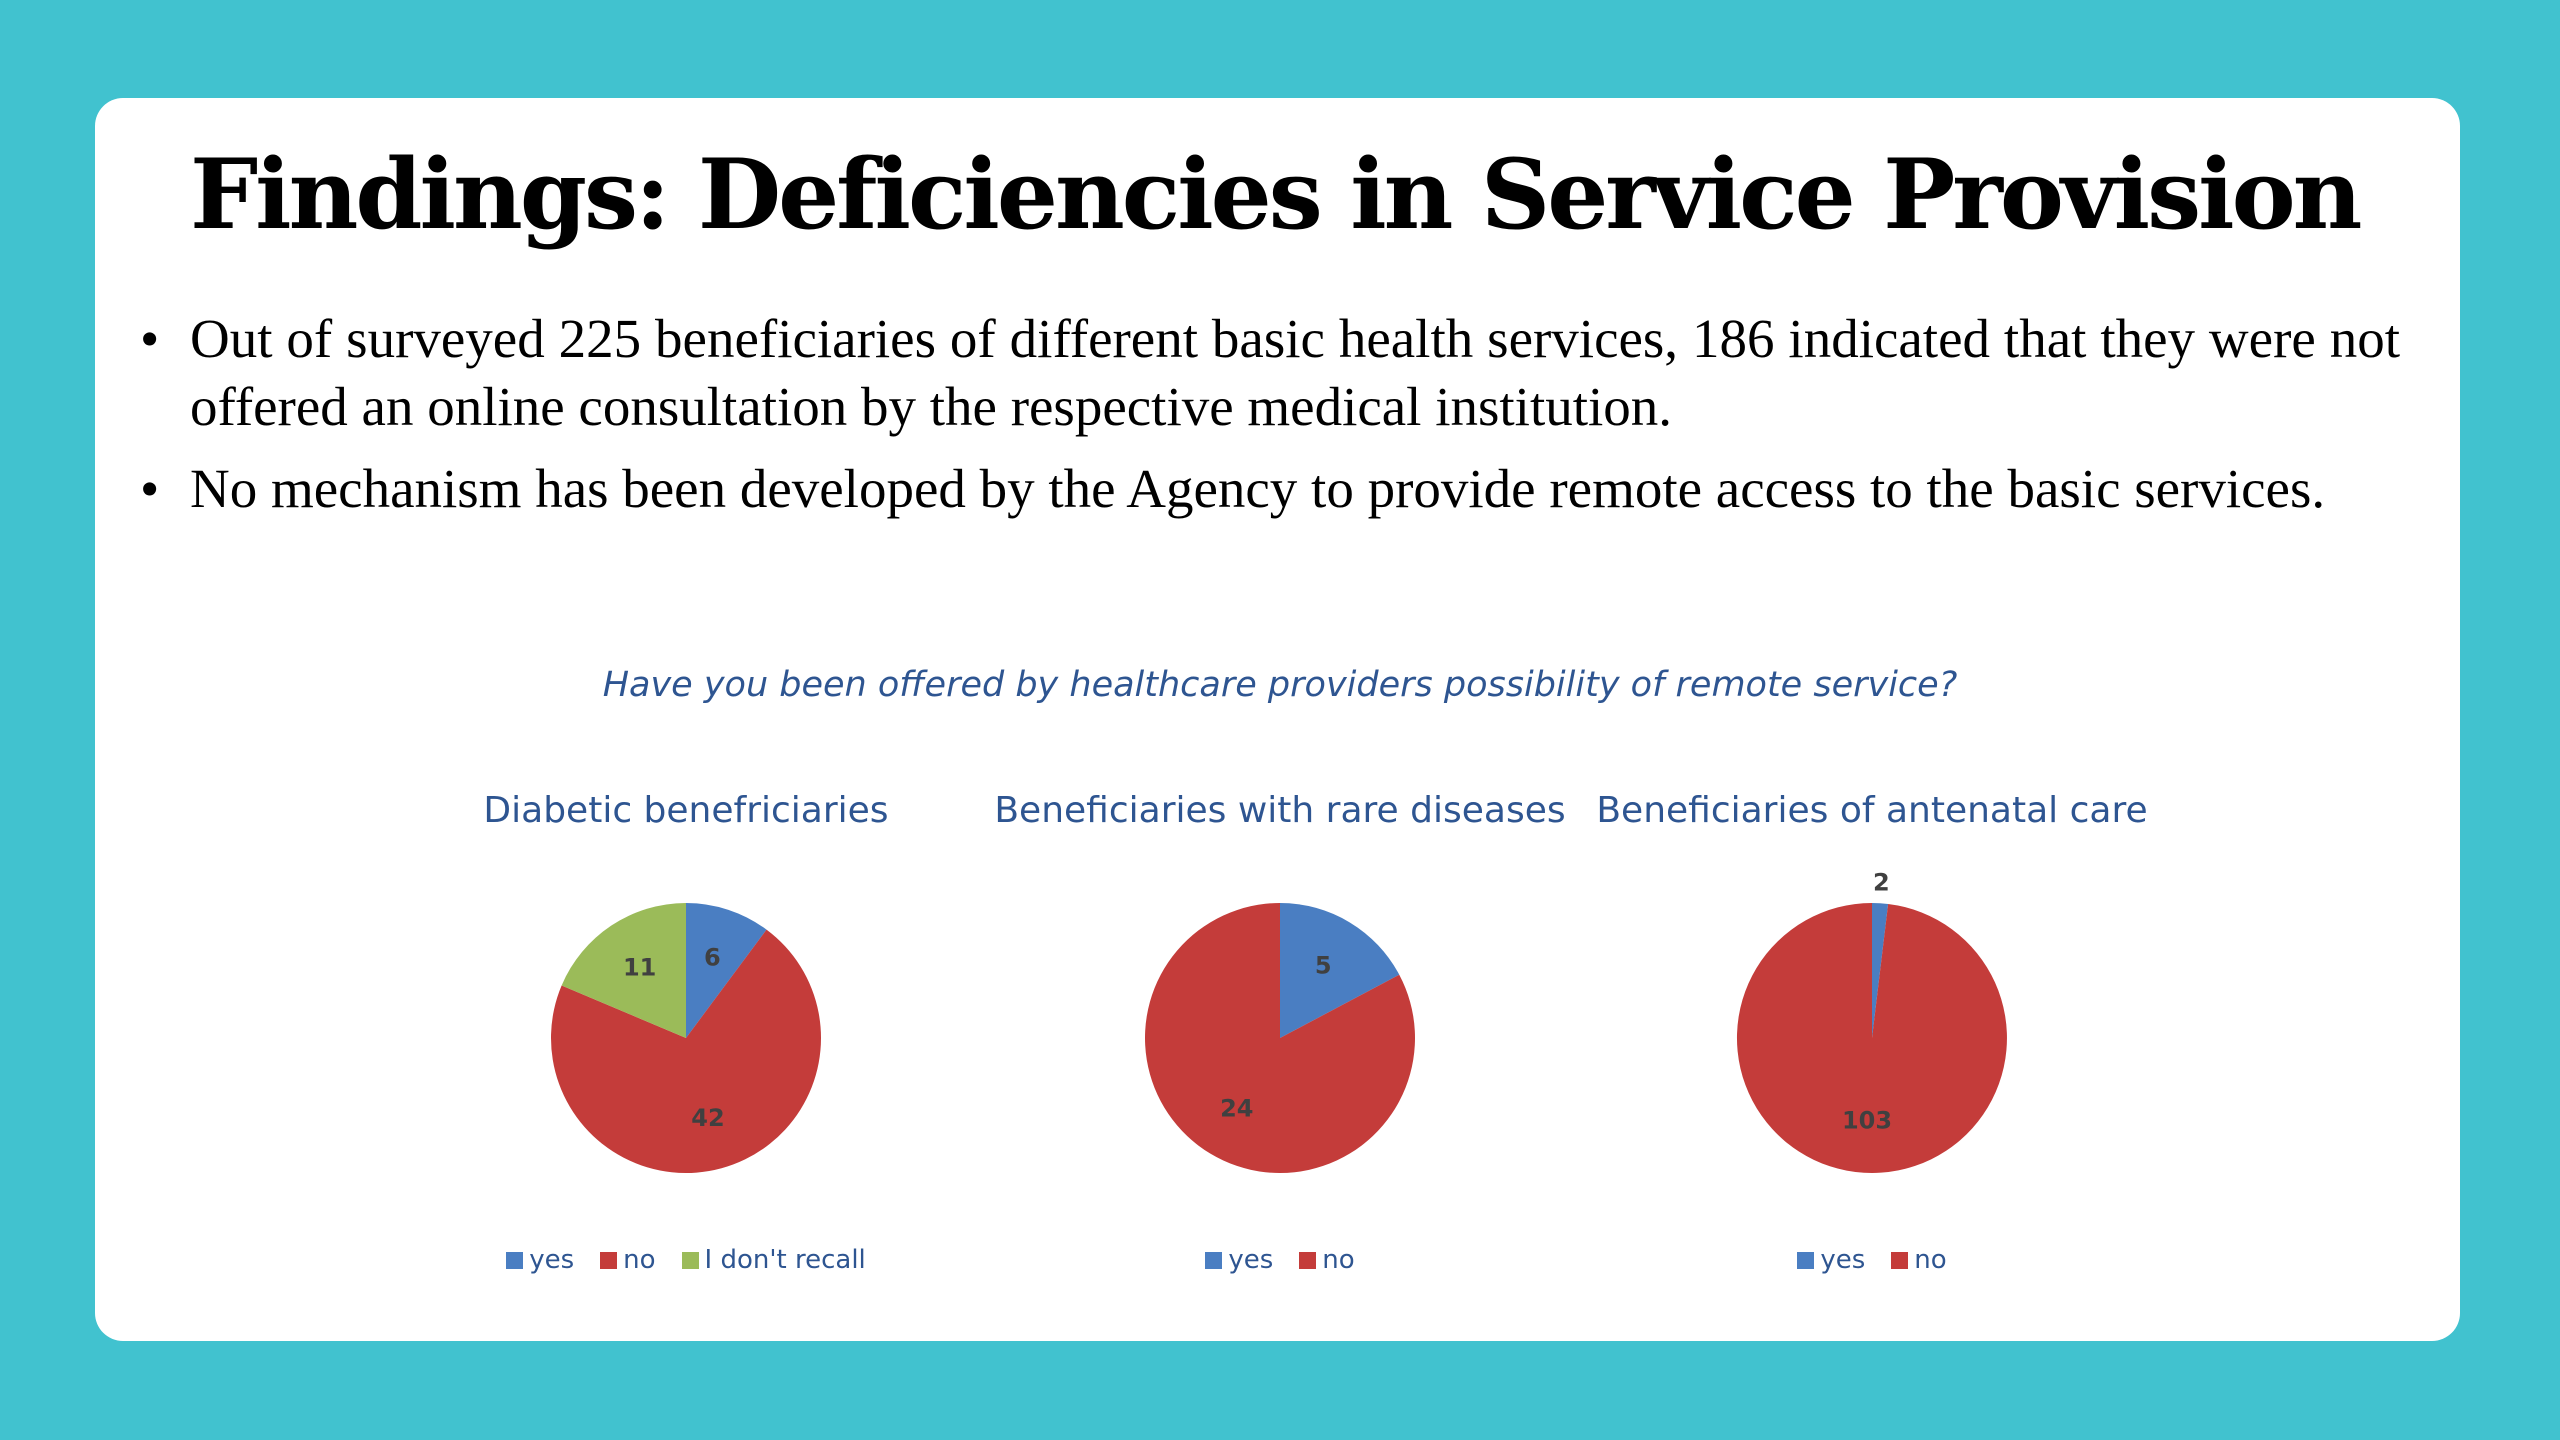  Describe the element at coordinates (1323, 965) in the screenshot. I see `data-label-yes: 5` at that location.